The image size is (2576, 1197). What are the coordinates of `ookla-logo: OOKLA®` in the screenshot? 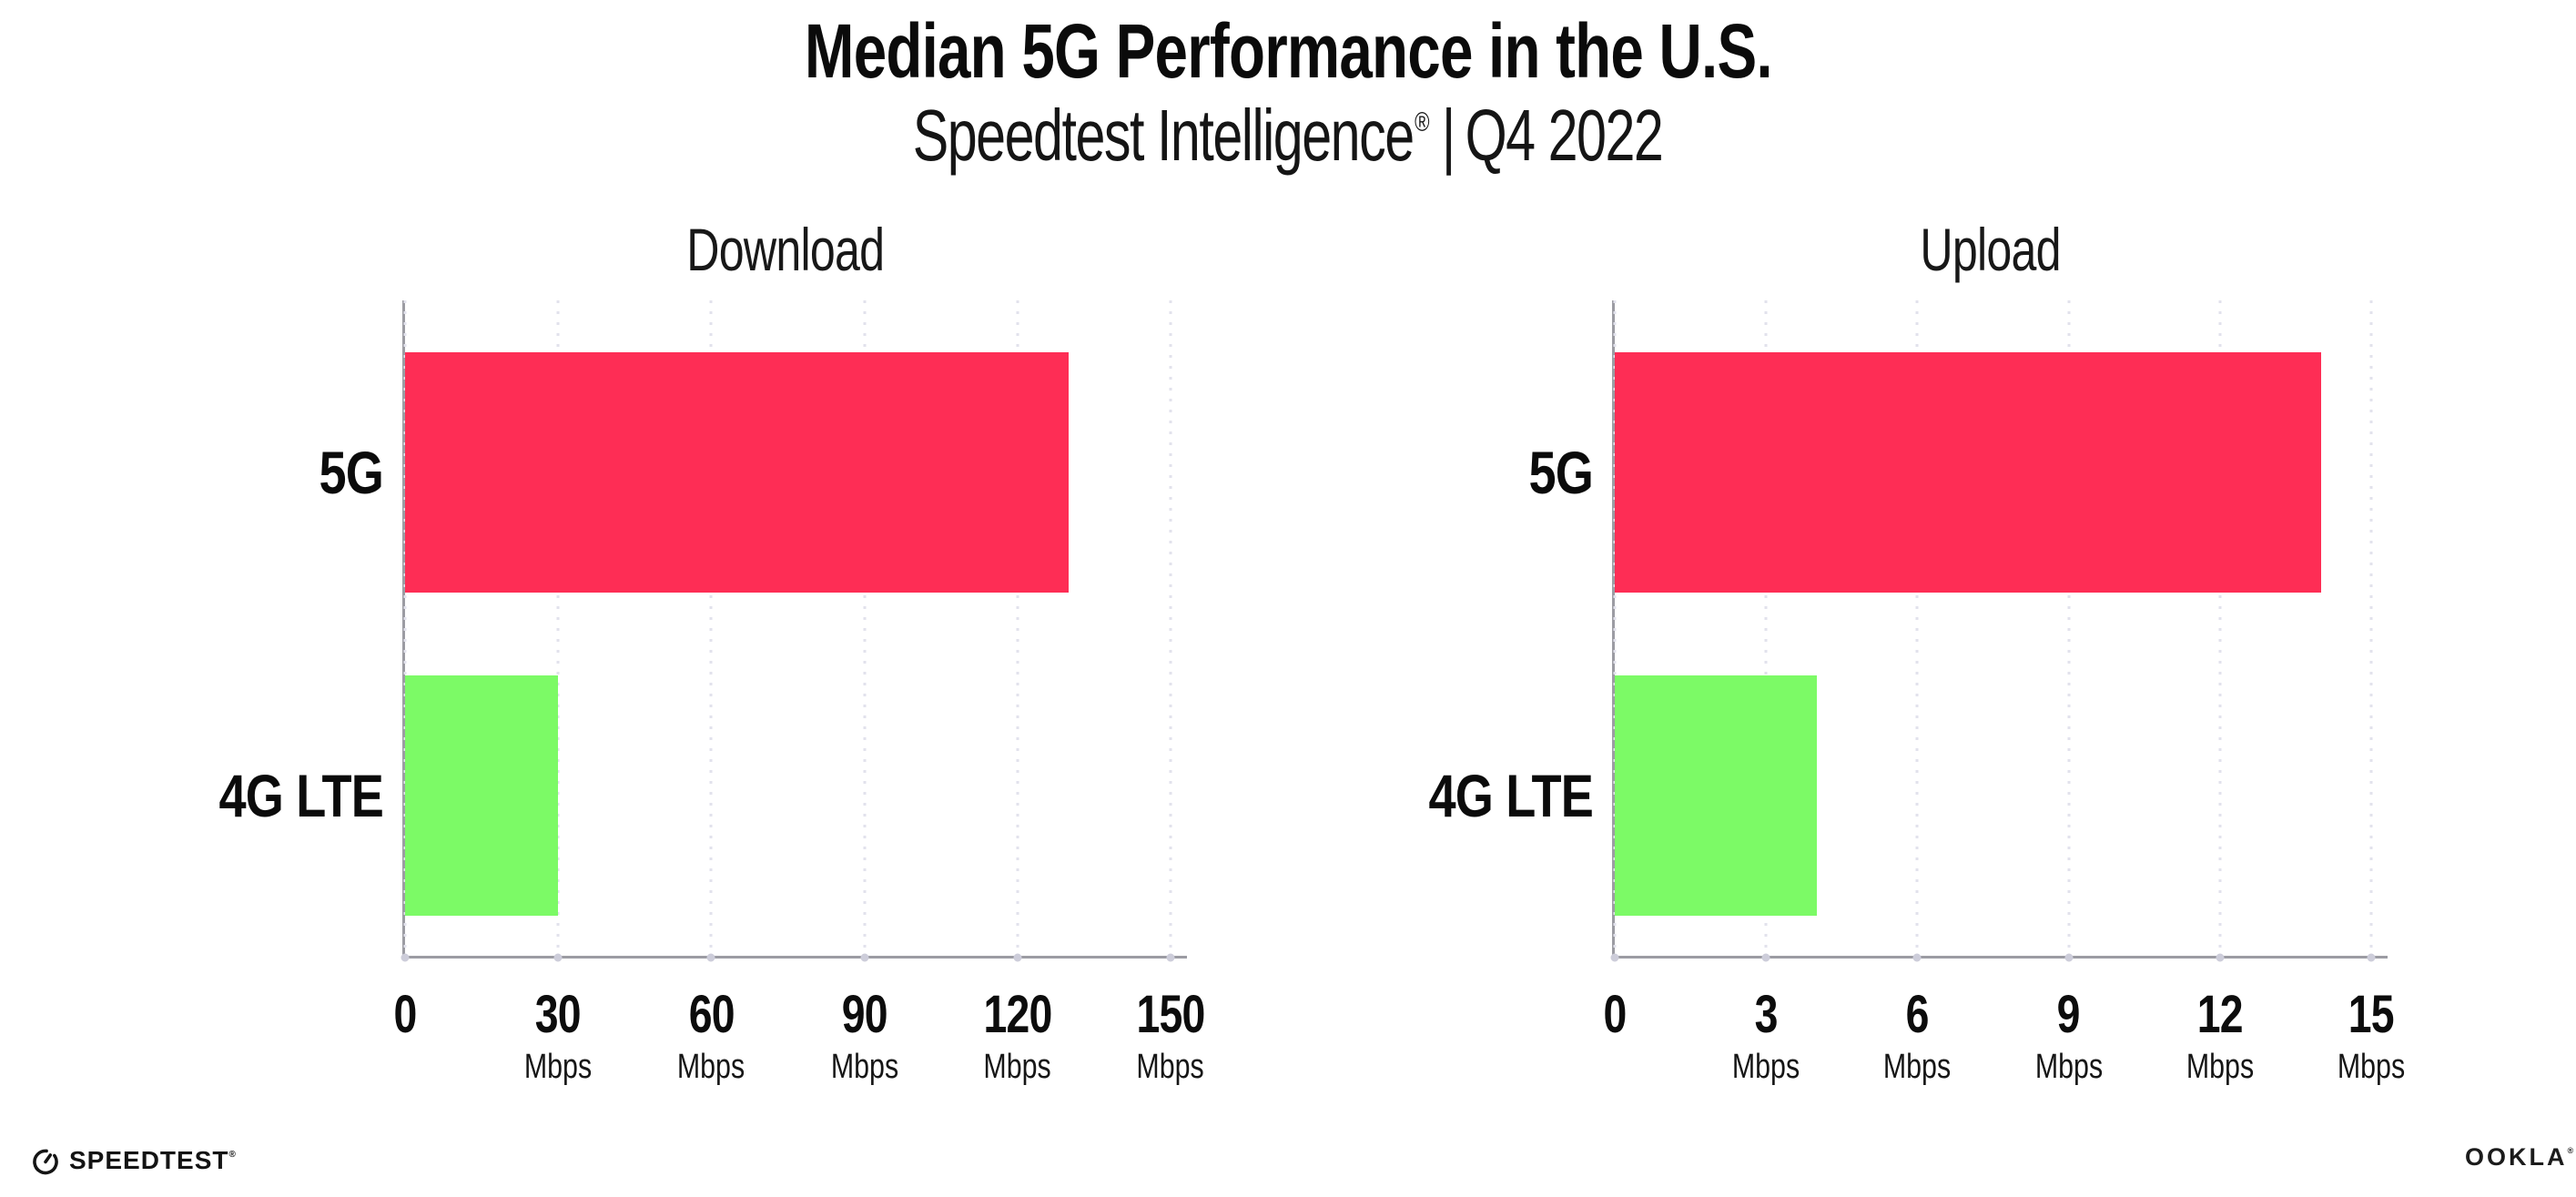 It's located at (2519, 1157).